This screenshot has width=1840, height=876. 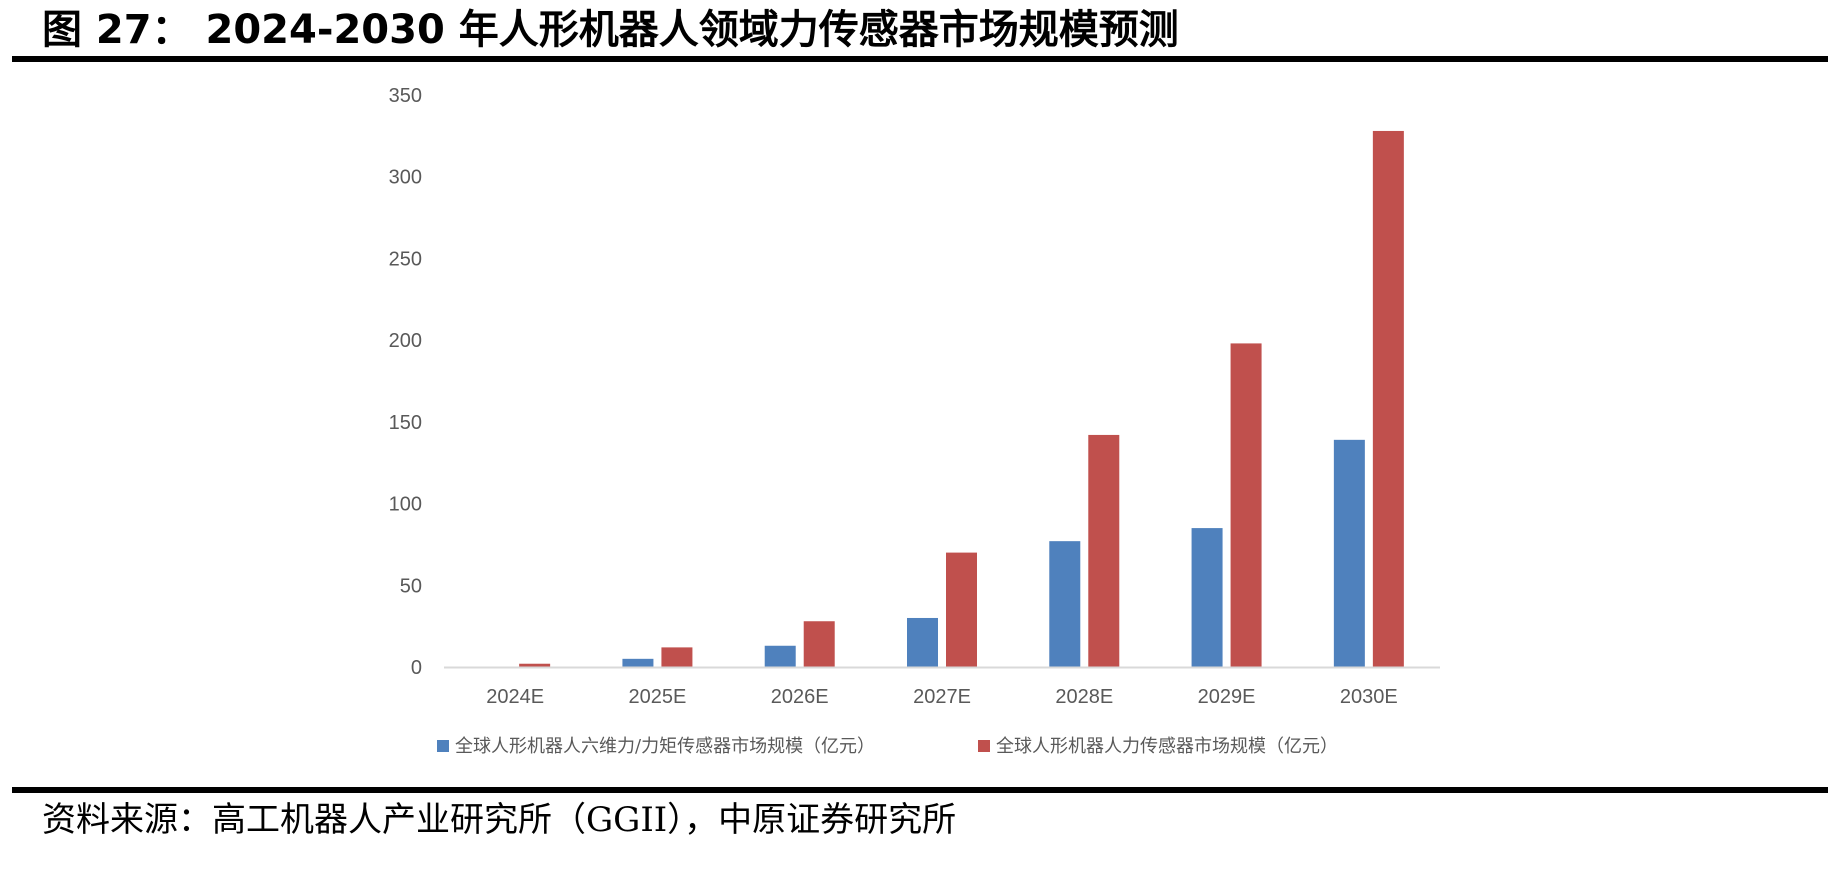 I want to click on y-tick-label: 250, so click(x=405, y=259).